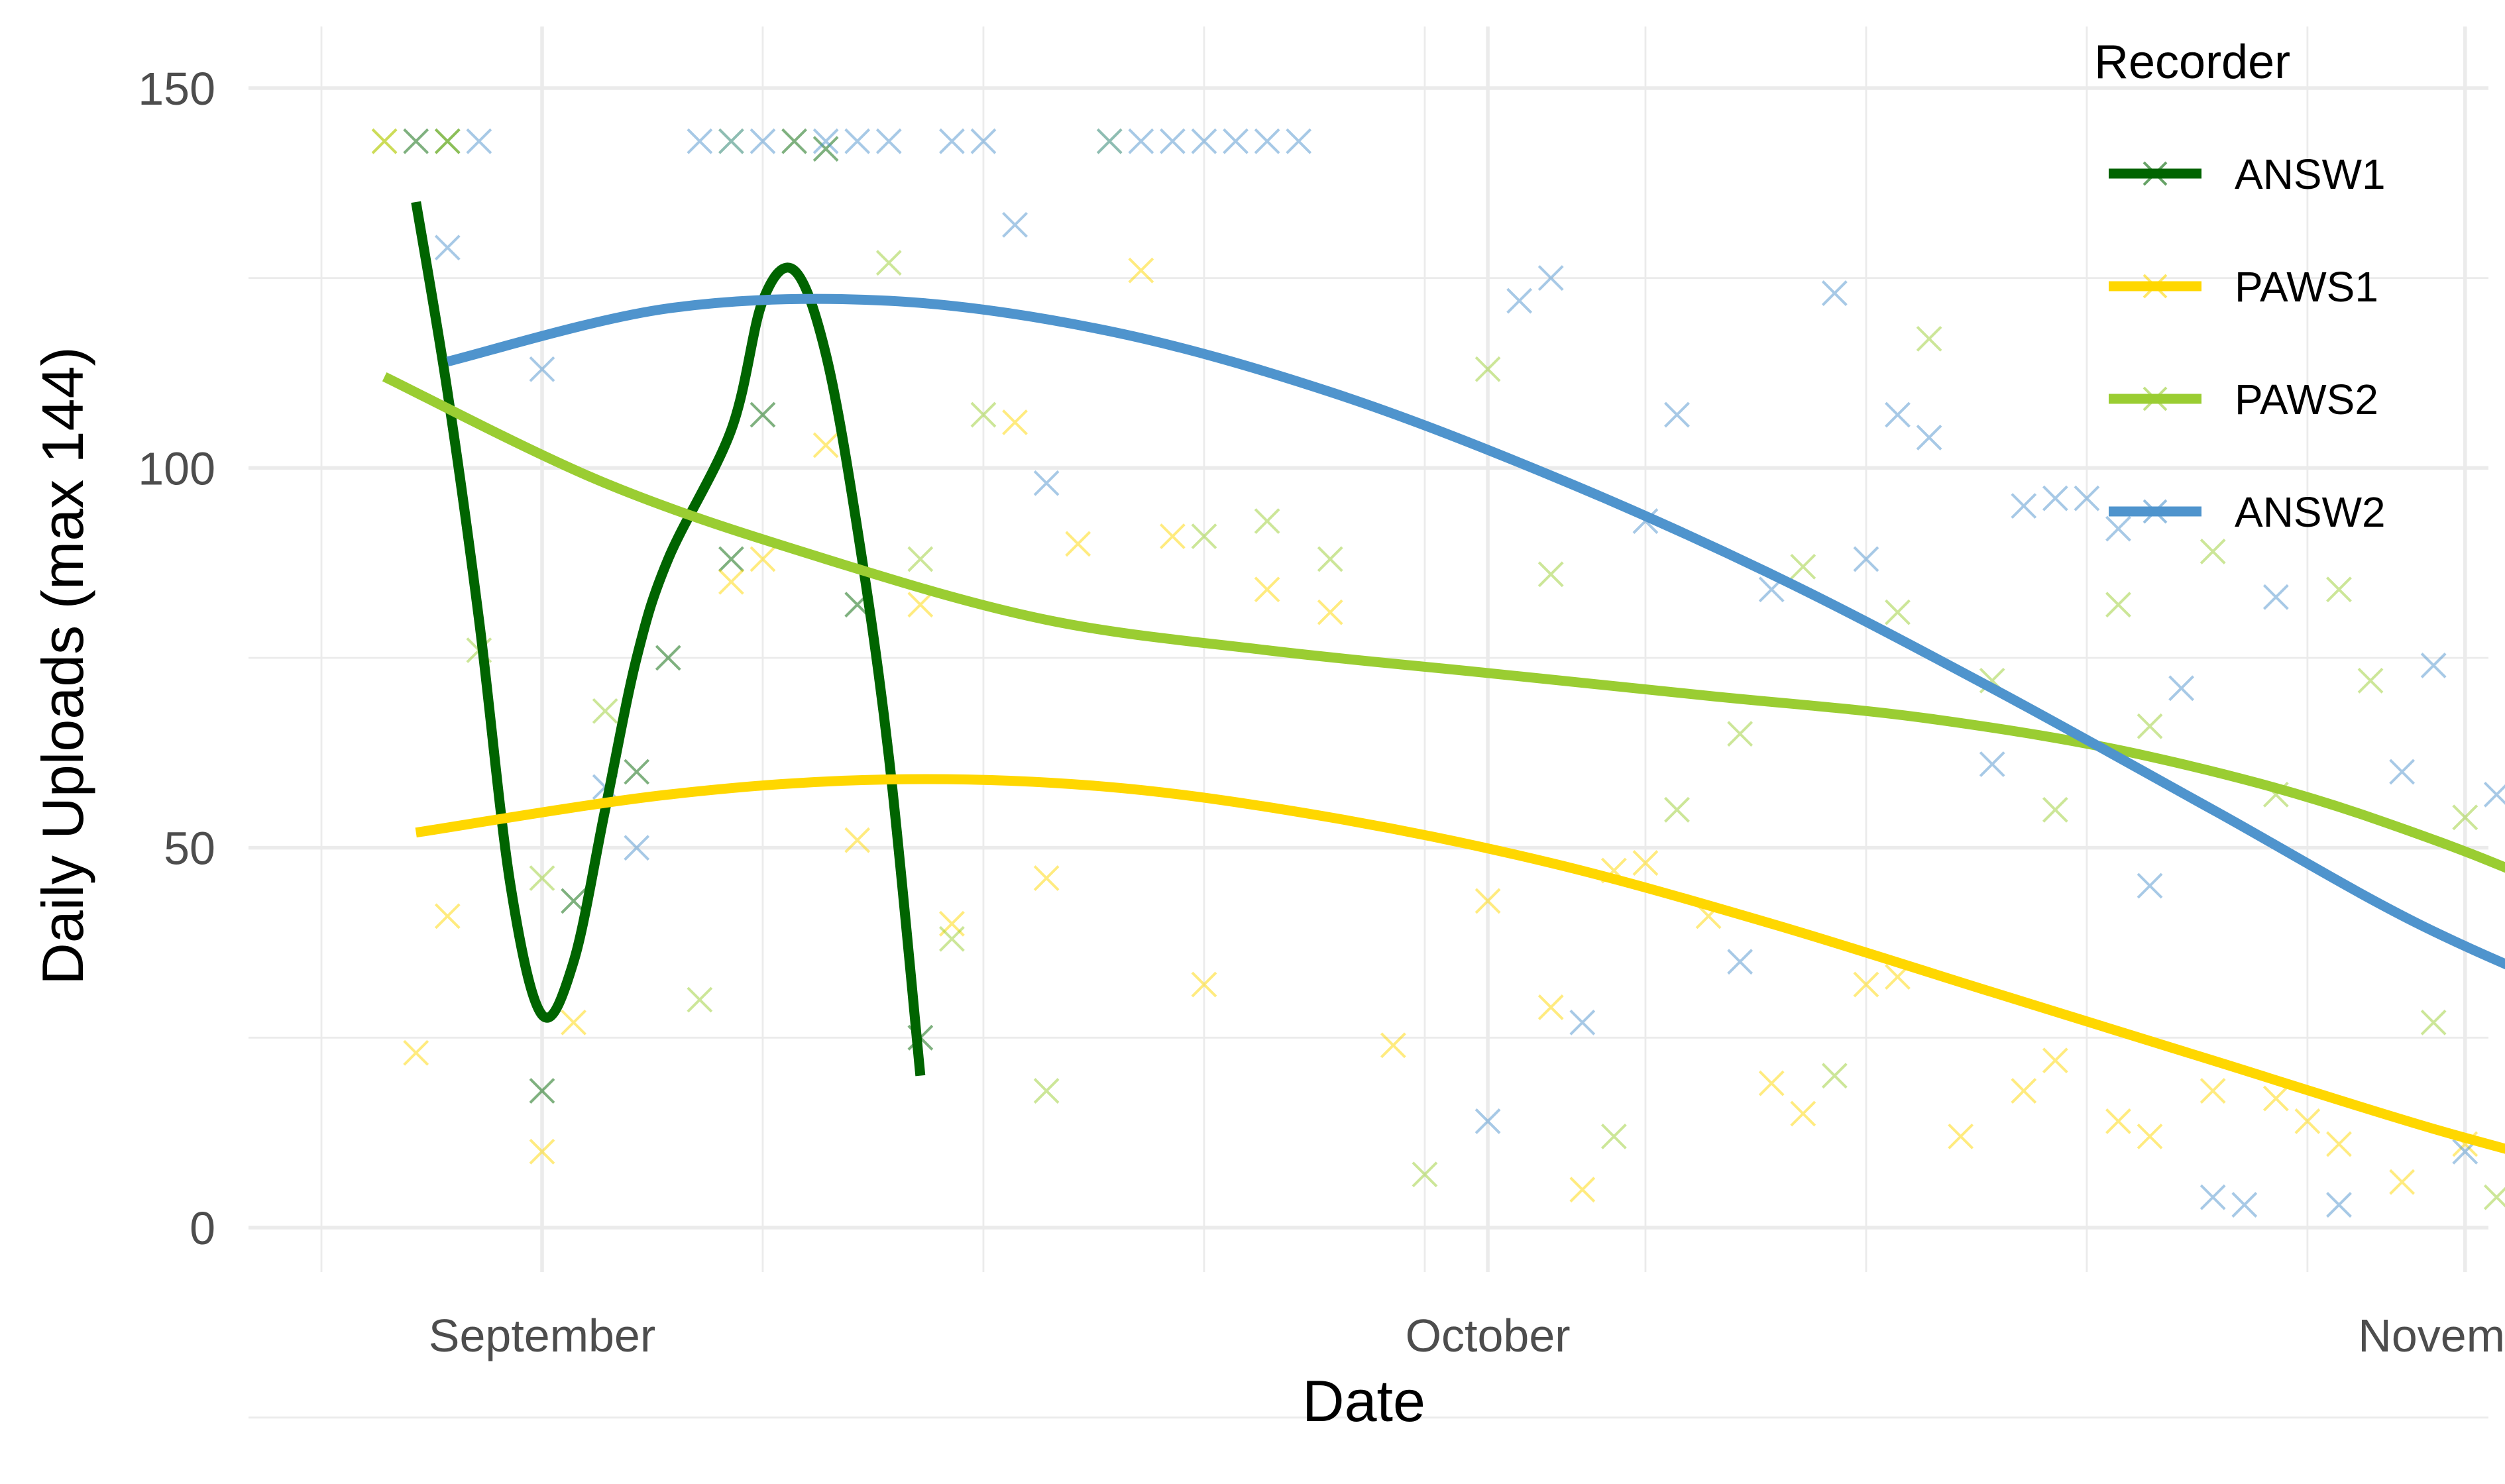  Describe the element at coordinates (2247, 343) in the screenshot. I see `legend-items: ANSW1 PAWS1 PAWS2 ANSW2` at that location.